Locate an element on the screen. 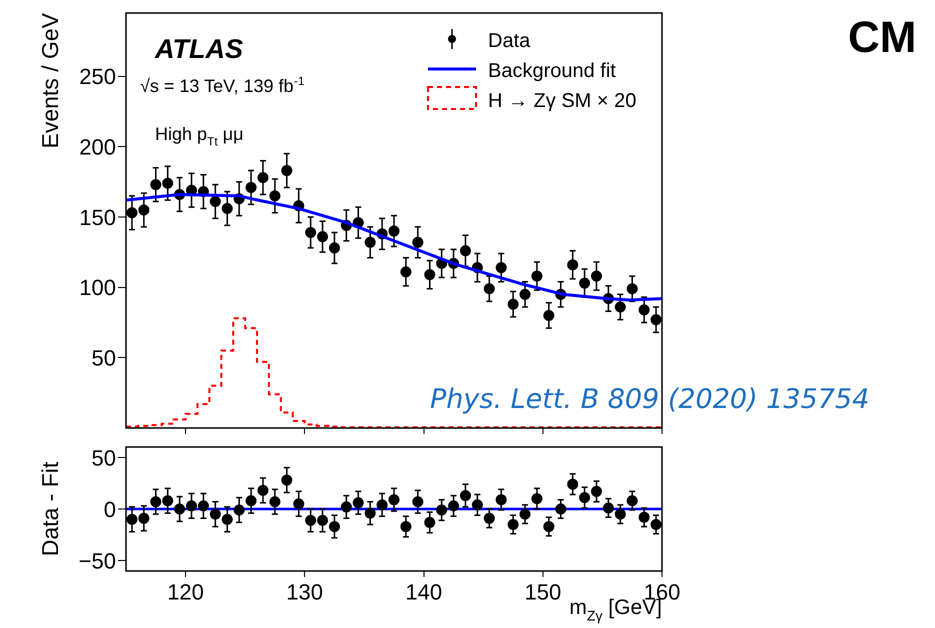 The height and width of the screenshot is (628, 935). legend-label: Background fit is located at coordinates (552, 71).